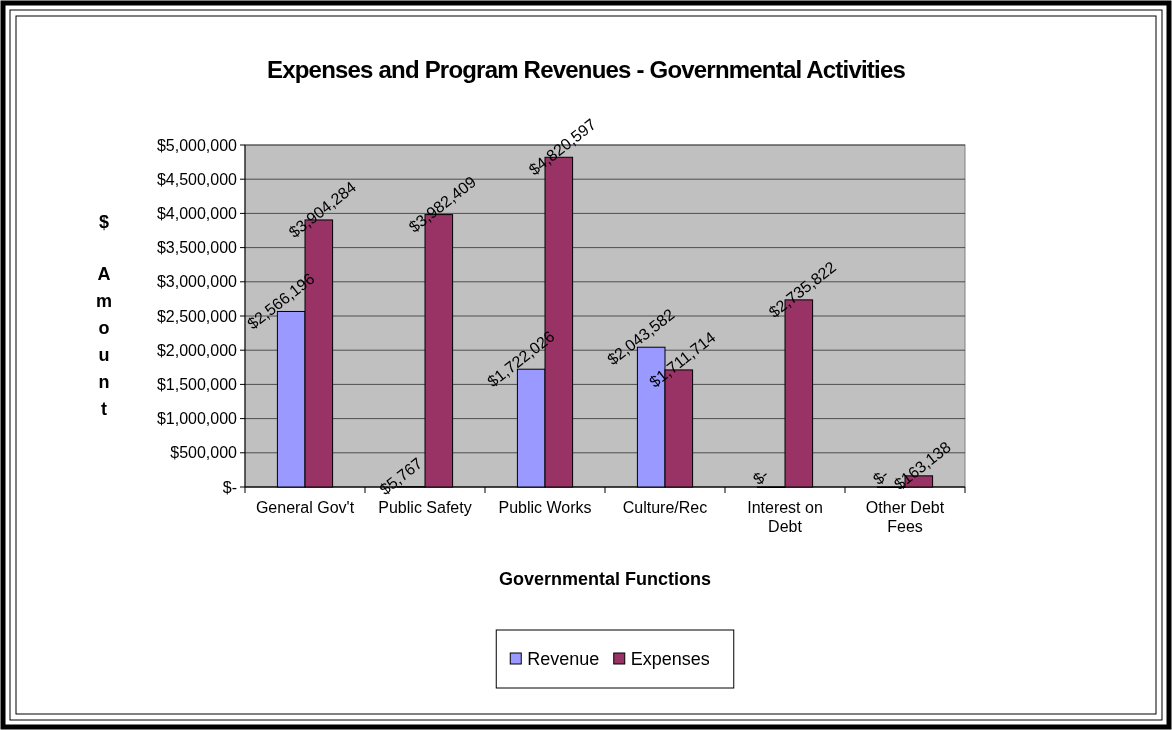  Describe the element at coordinates (197, 145) in the screenshot. I see `y-tick-label: $5,000,000` at that location.